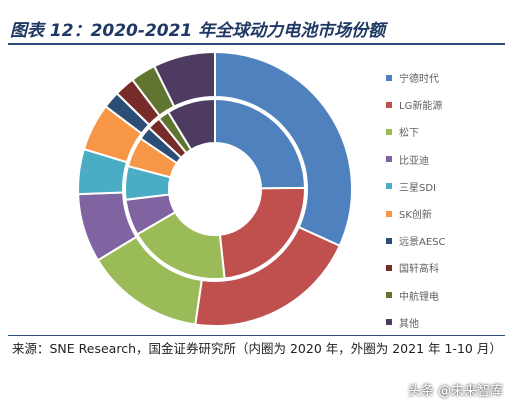  Describe the element at coordinates (409, 324) in the screenshot. I see `legend-label: 其他` at that location.